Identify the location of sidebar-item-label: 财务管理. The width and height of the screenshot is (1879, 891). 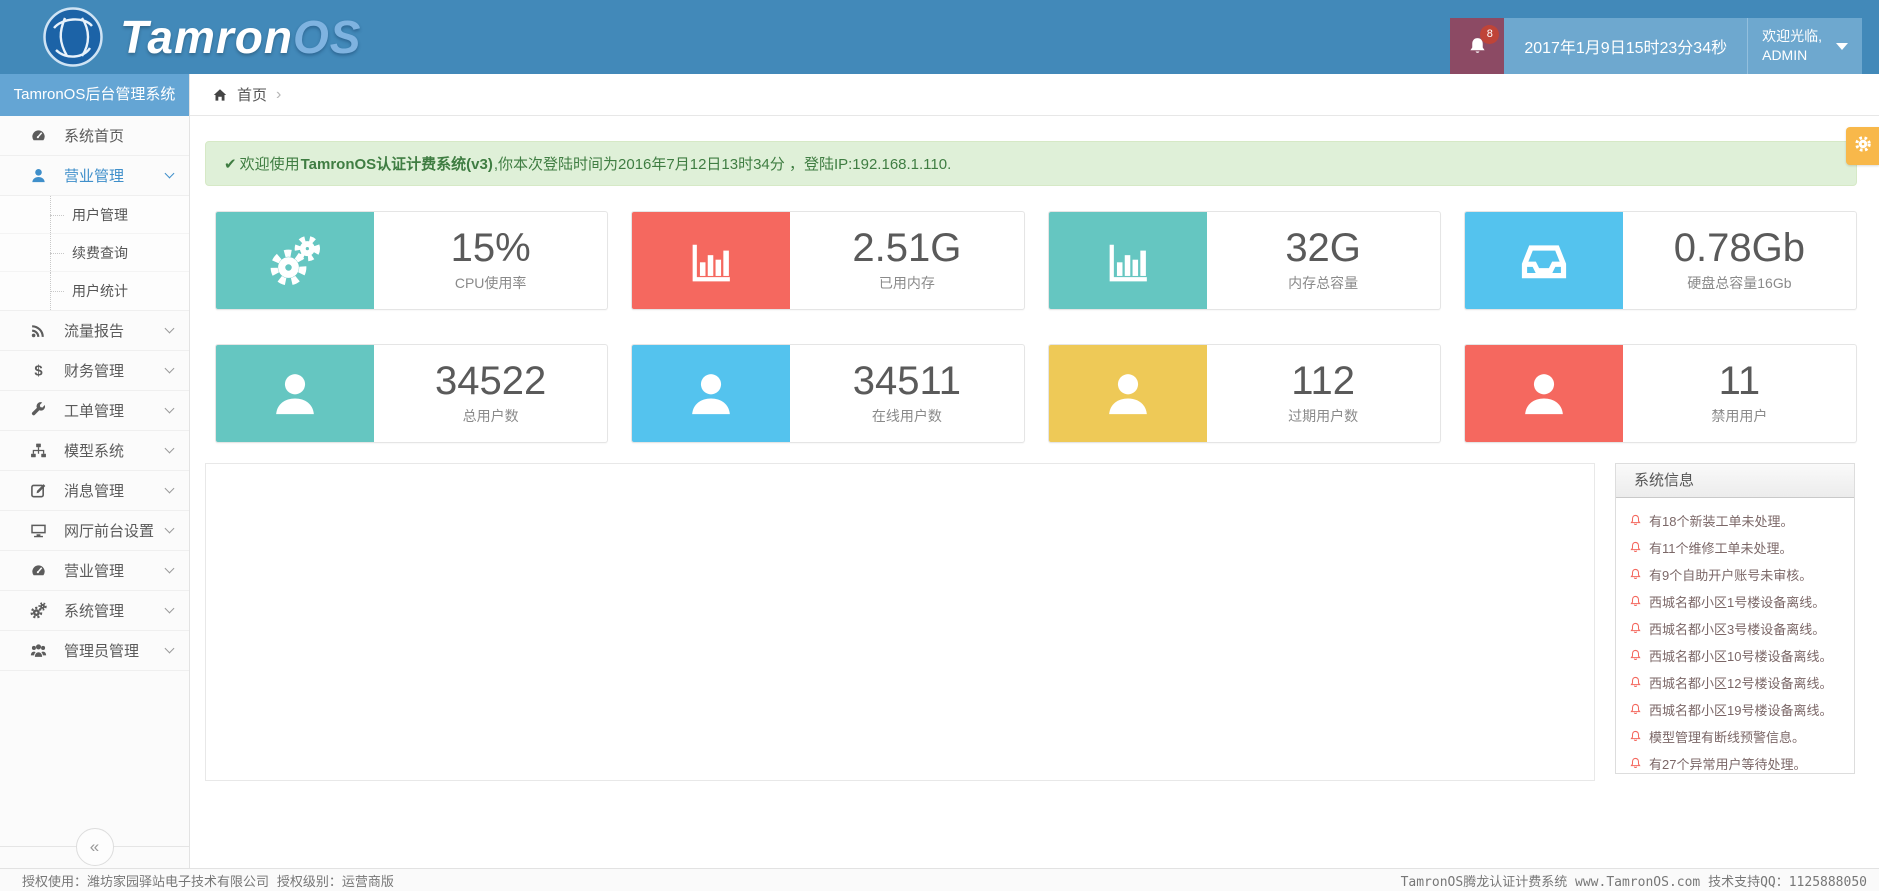
(94, 371).